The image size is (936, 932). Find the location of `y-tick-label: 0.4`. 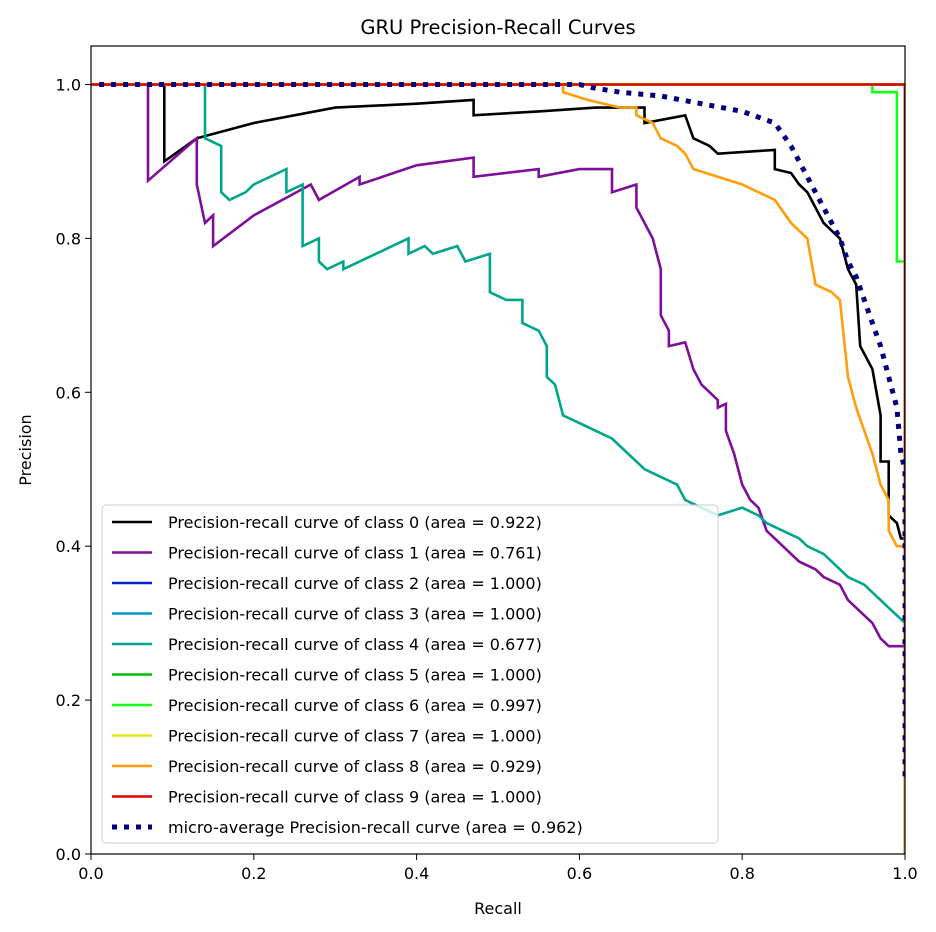

y-tick-label: 0.4 is located at coordinates (68, 546).